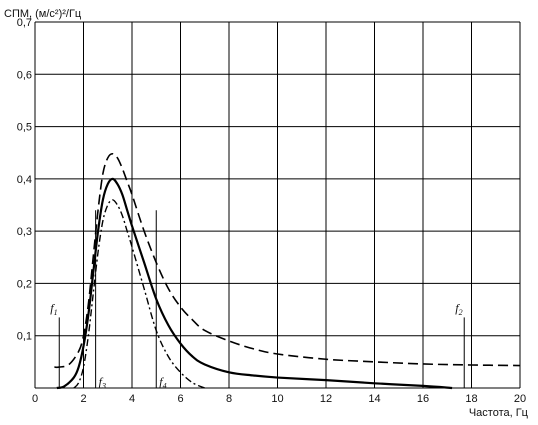  Describe the element at coordinates (162, 382) in the screenshot. I see `marker-label-f4: f4` at that location.